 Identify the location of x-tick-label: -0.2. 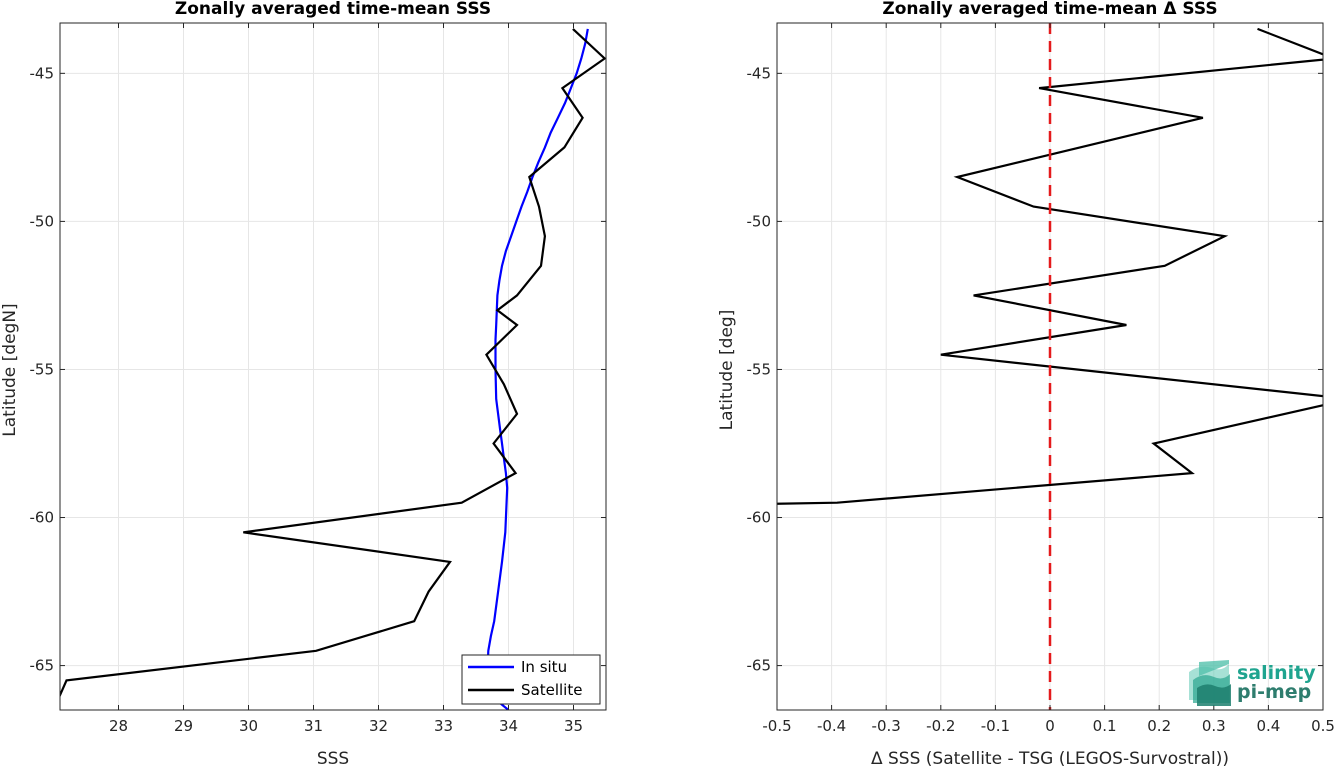
(940, 726).